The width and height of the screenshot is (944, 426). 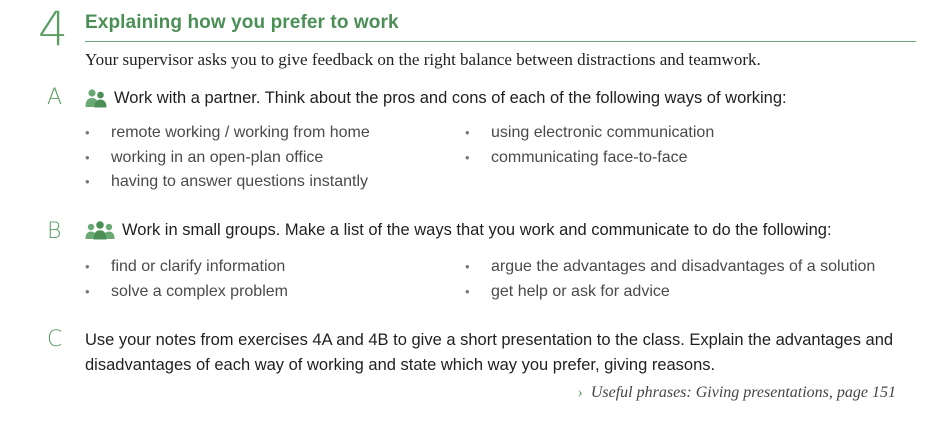 What do you see at coordinates (100, 230) in the screenshot?
I see `group-work-icon` at bounding box center [100, 230].